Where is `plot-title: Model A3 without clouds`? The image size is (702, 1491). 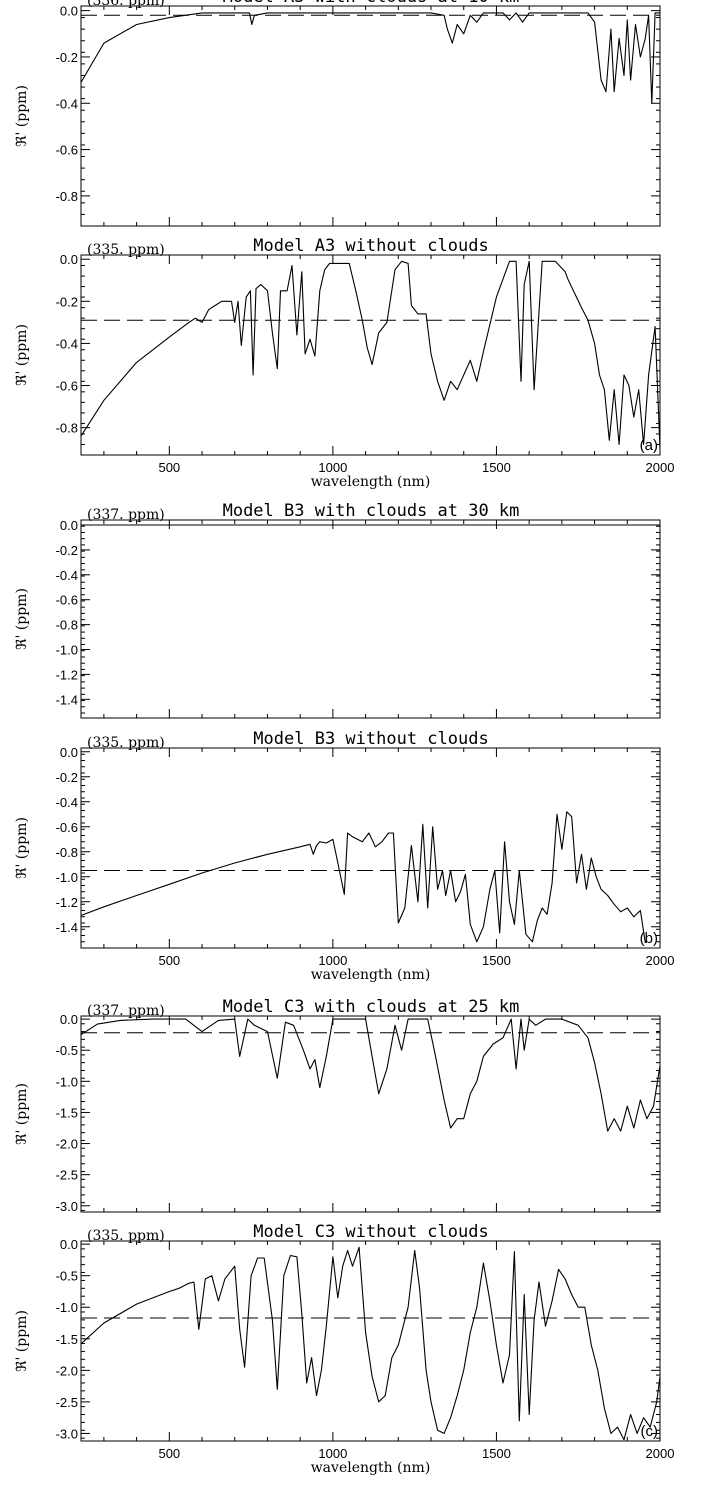
plot-title: Model A3 without clouds is located at coordinates (370, 246).